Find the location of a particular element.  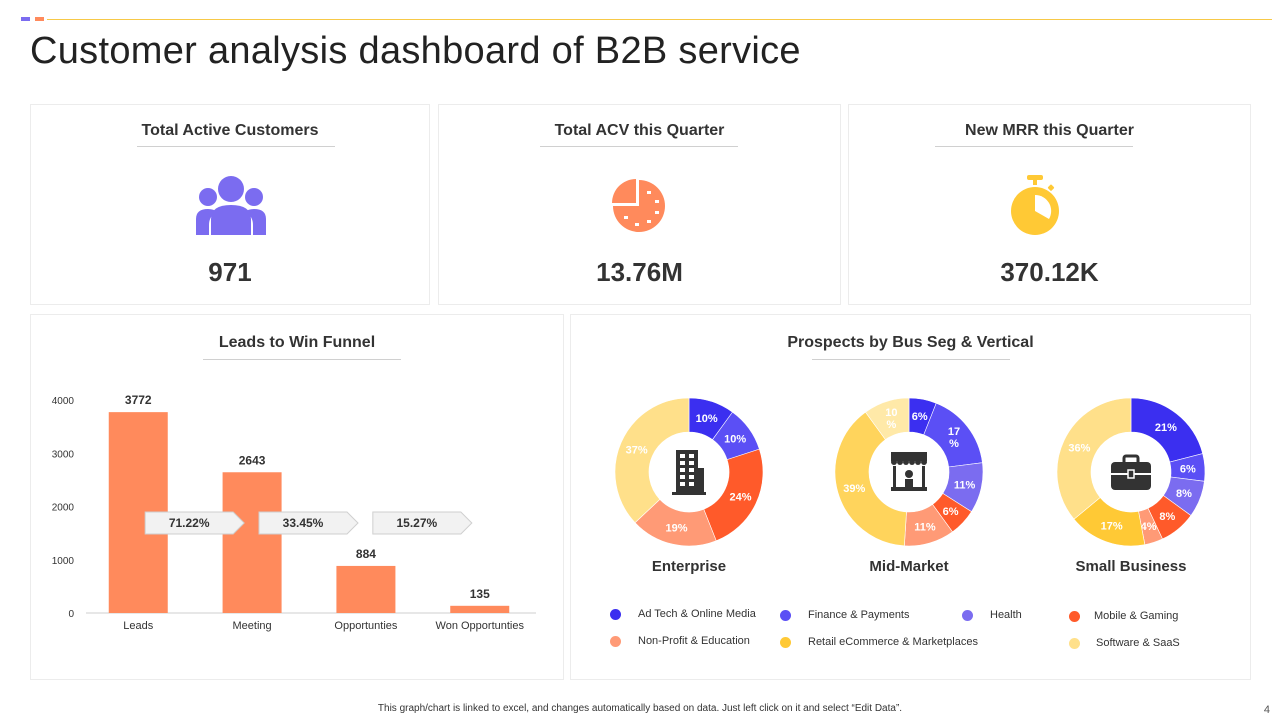

slice-label: 4% is located at coordinates (1149, 527).